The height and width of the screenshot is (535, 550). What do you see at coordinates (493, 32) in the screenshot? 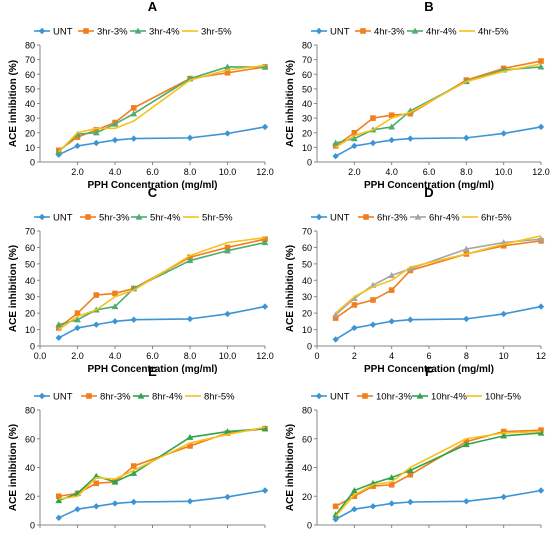
I see `legend-label: 4hr-5%` at bounding box center [493, 32].